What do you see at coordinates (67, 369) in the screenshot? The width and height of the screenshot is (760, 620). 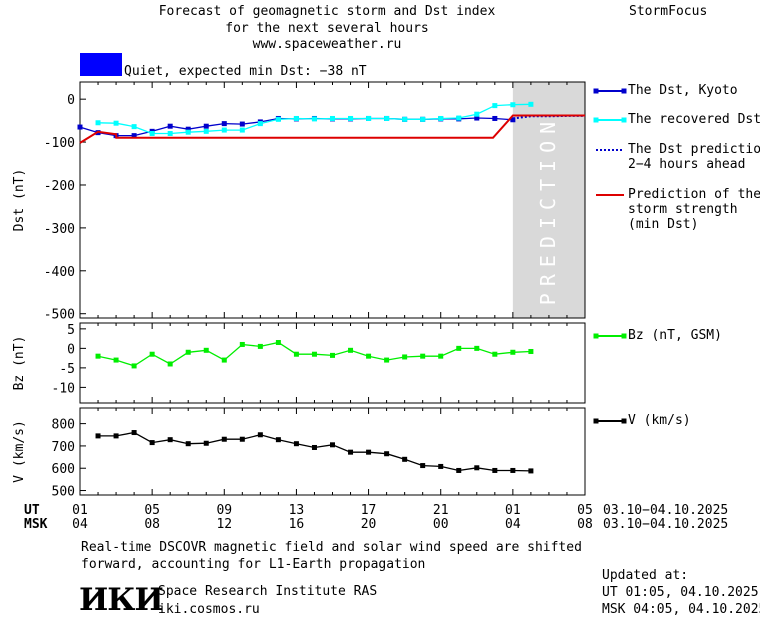 I see `y-tick-label: -5` at bounding box center [67, 369].